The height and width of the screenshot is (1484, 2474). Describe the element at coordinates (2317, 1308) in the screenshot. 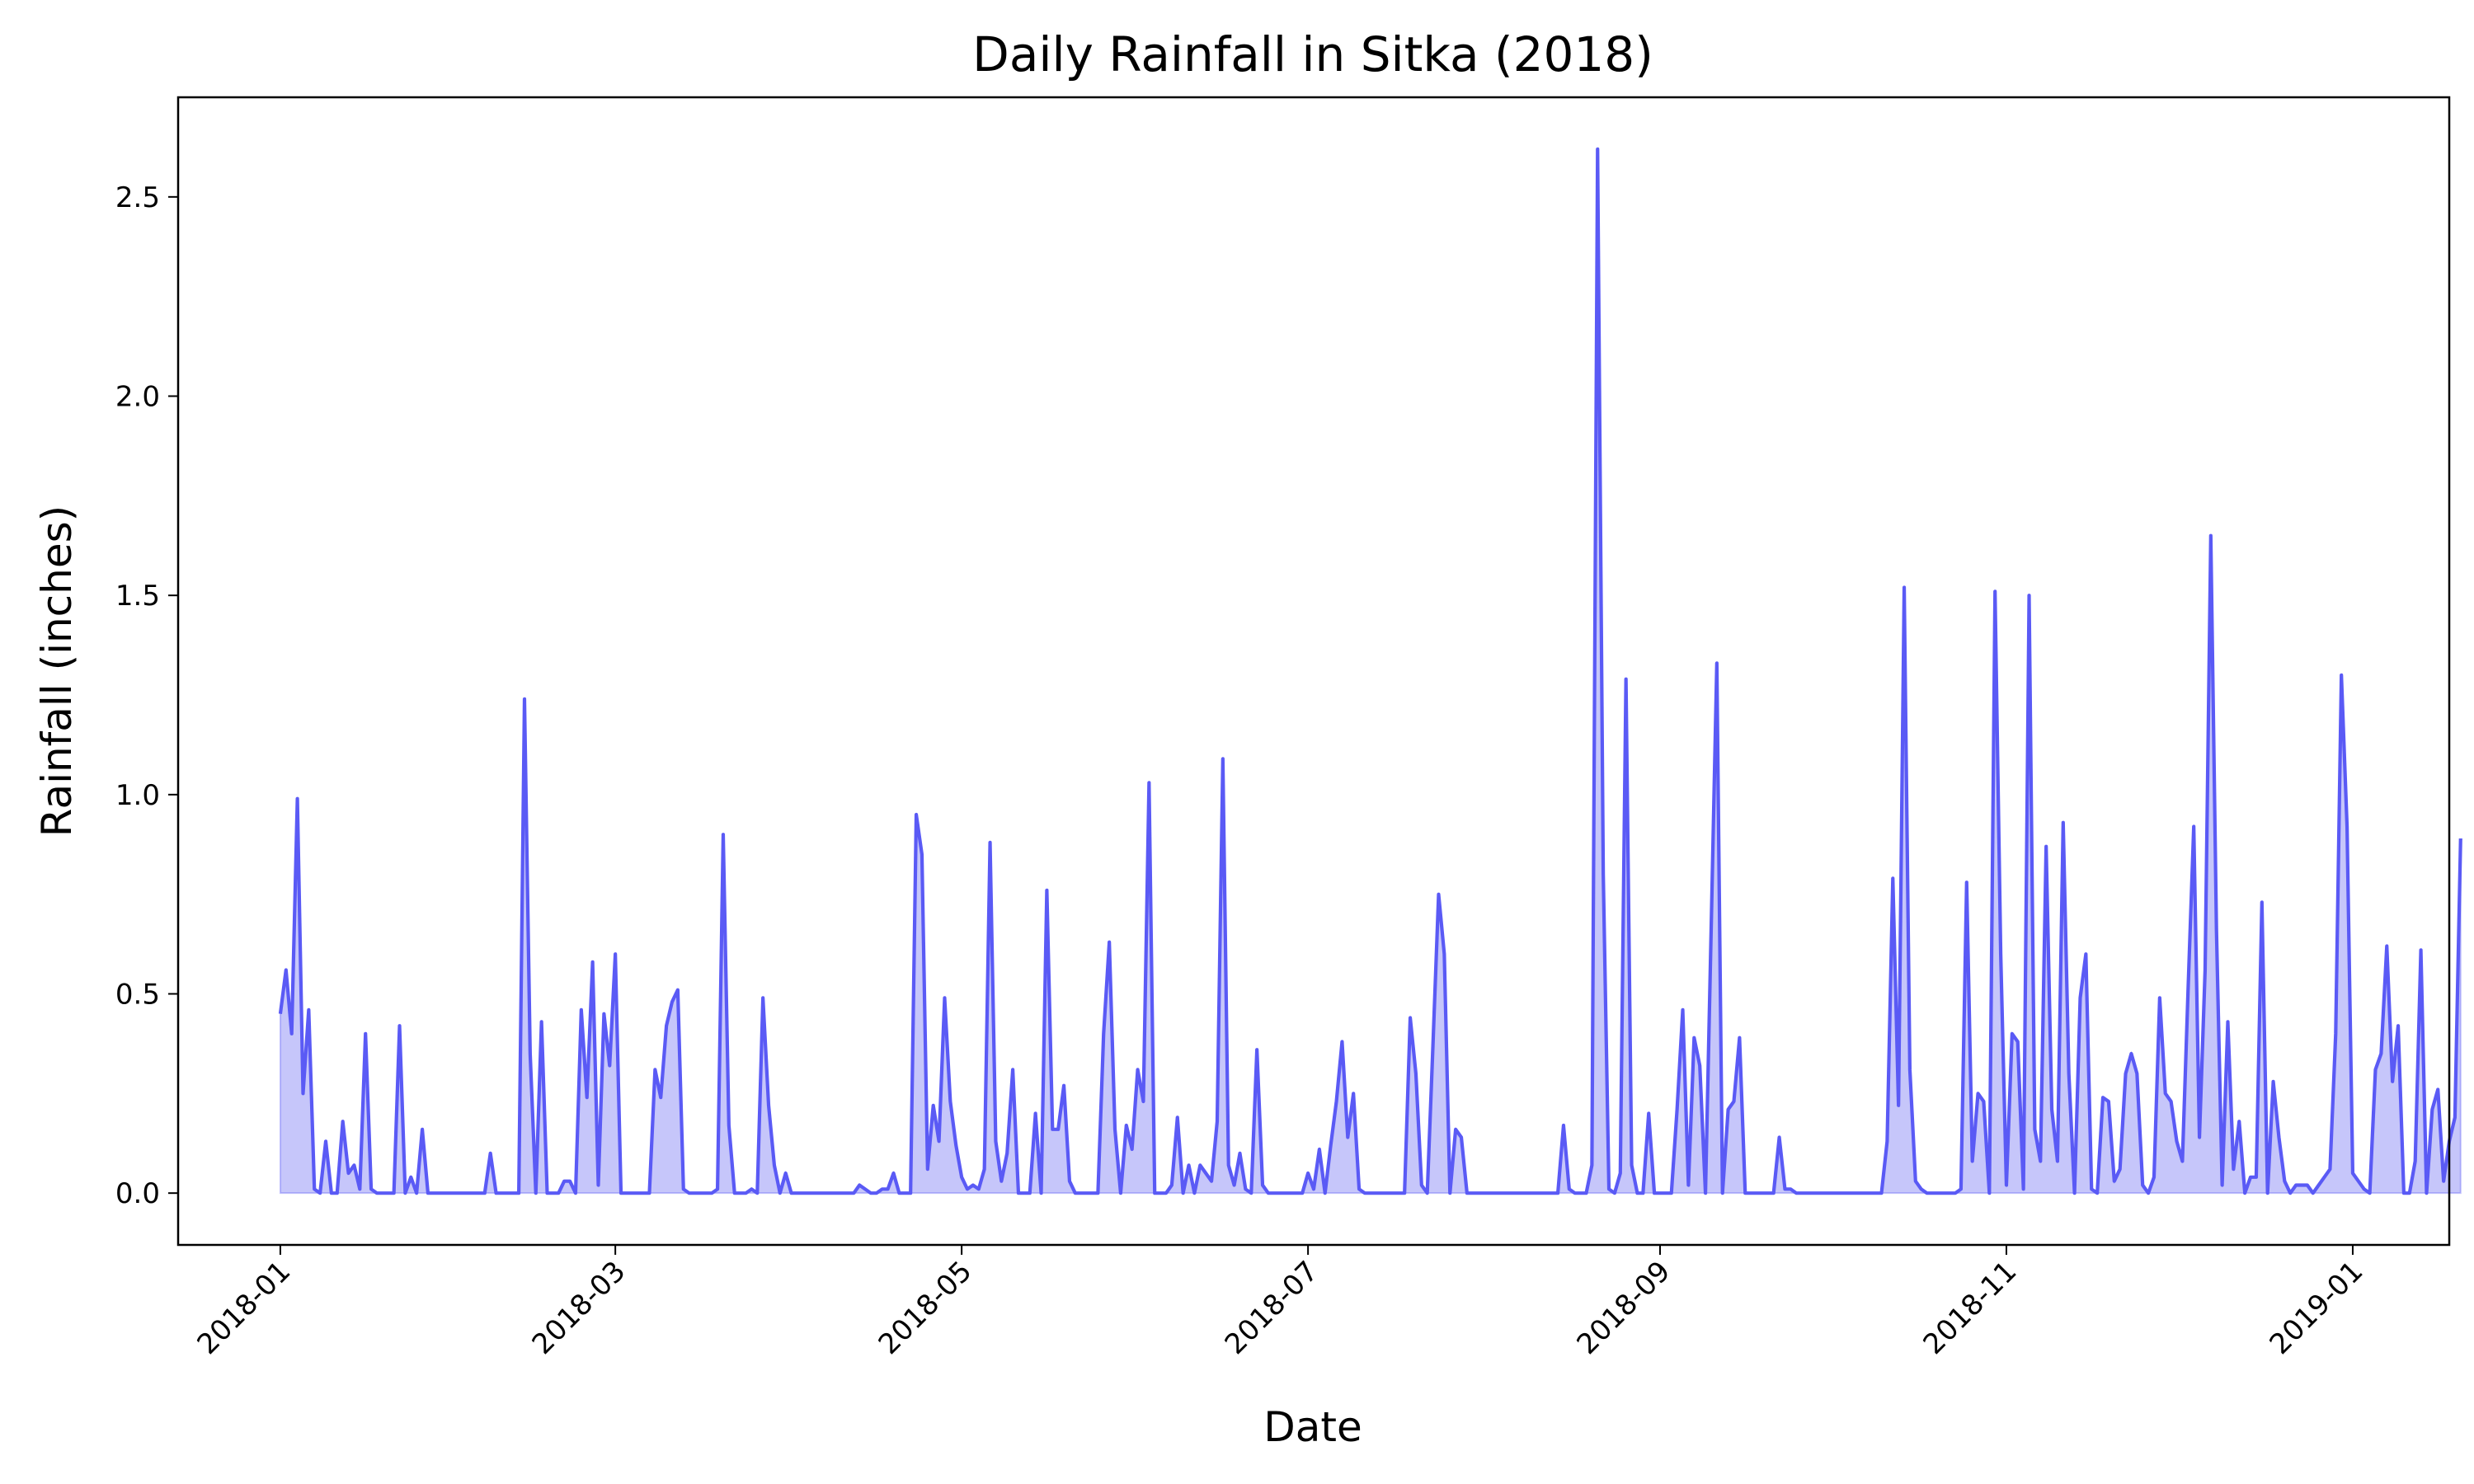

I see `x-tick-label: 2019-01` at that location.